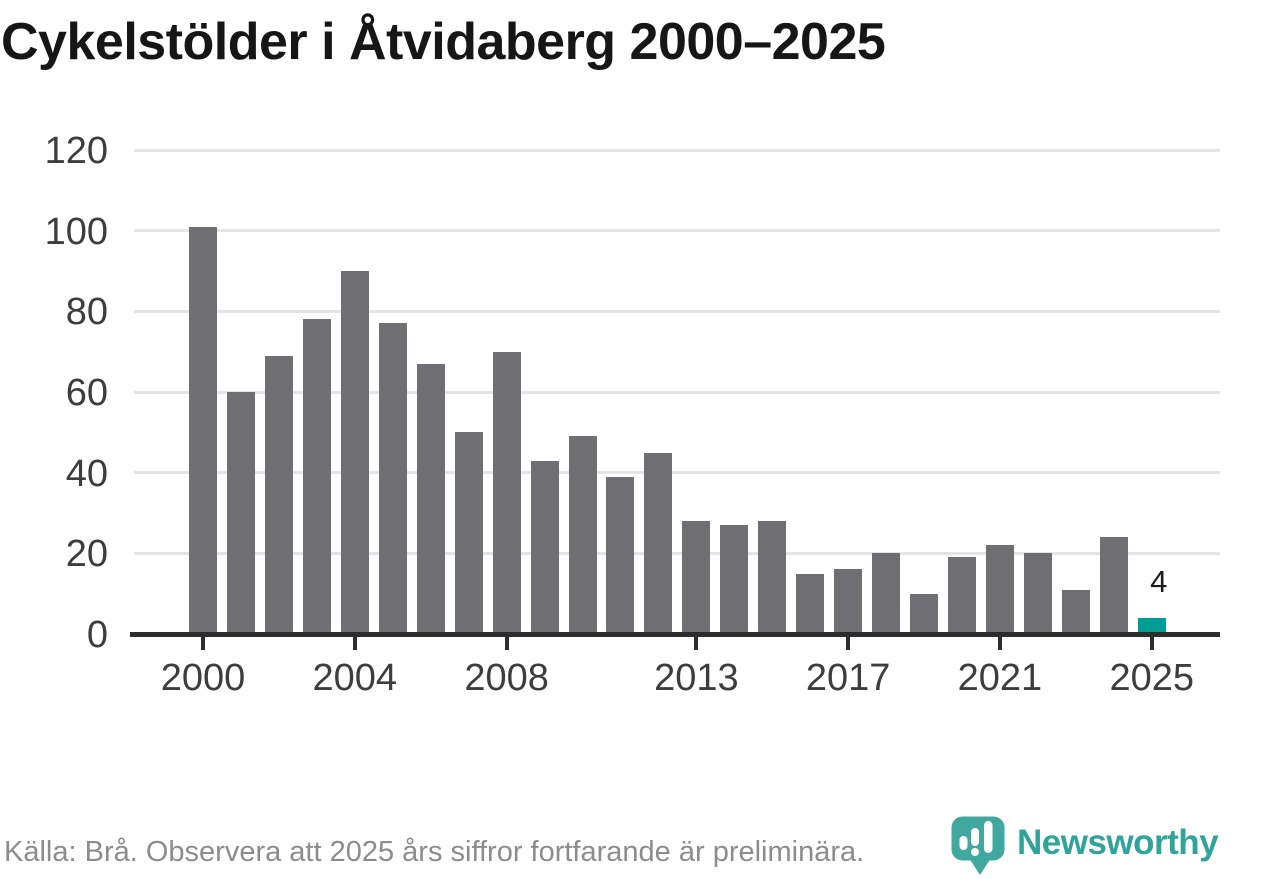  I want to click on newsworthy-pin-bar-chart-icon, so click(978, 845).